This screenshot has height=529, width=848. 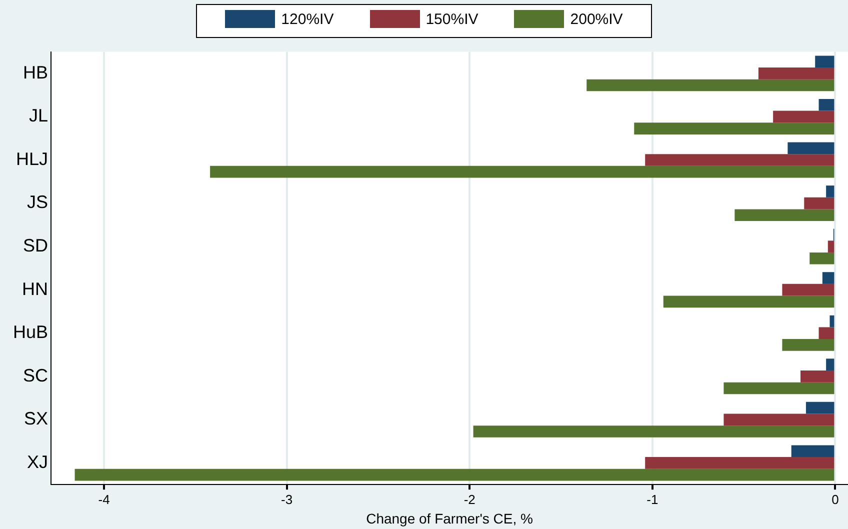 What do you see at coordinates (37, 462) in the screenshot?
I see `y-tick-label: XJ` at bounding box center [37, 462].